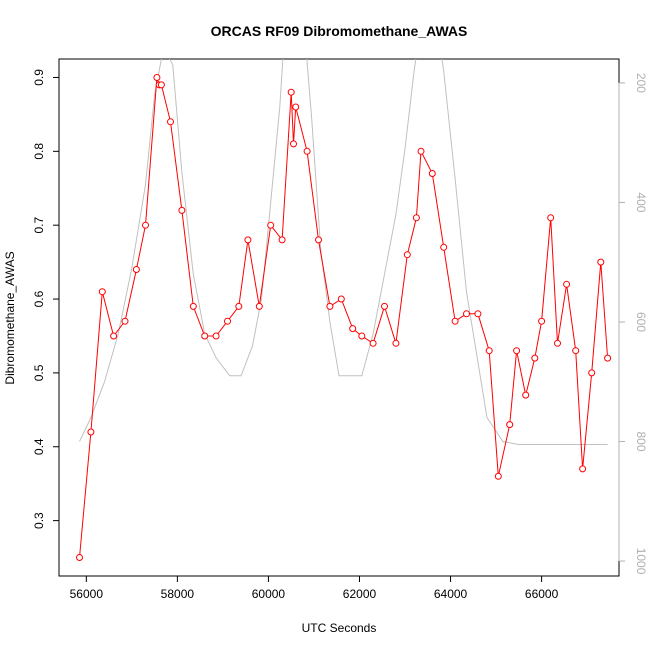  I want to click on x-tick-label: 56000, so click(87, 594).